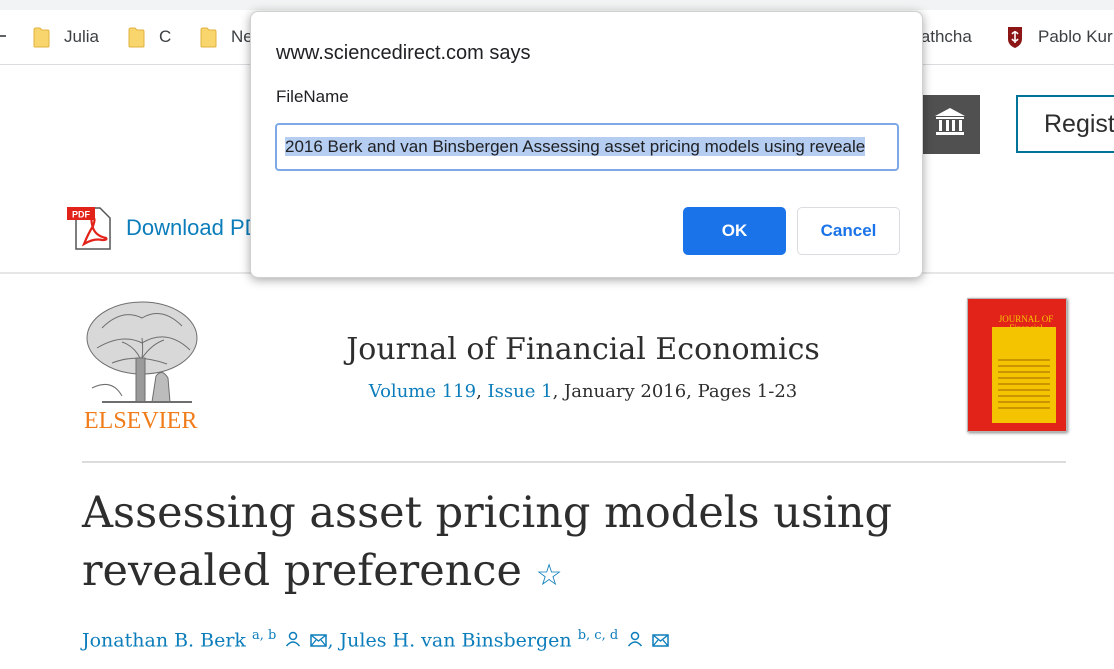  Describe the element at coordinates (149, 37) in the screenshot. I see `bookmark-c: C` at that location.